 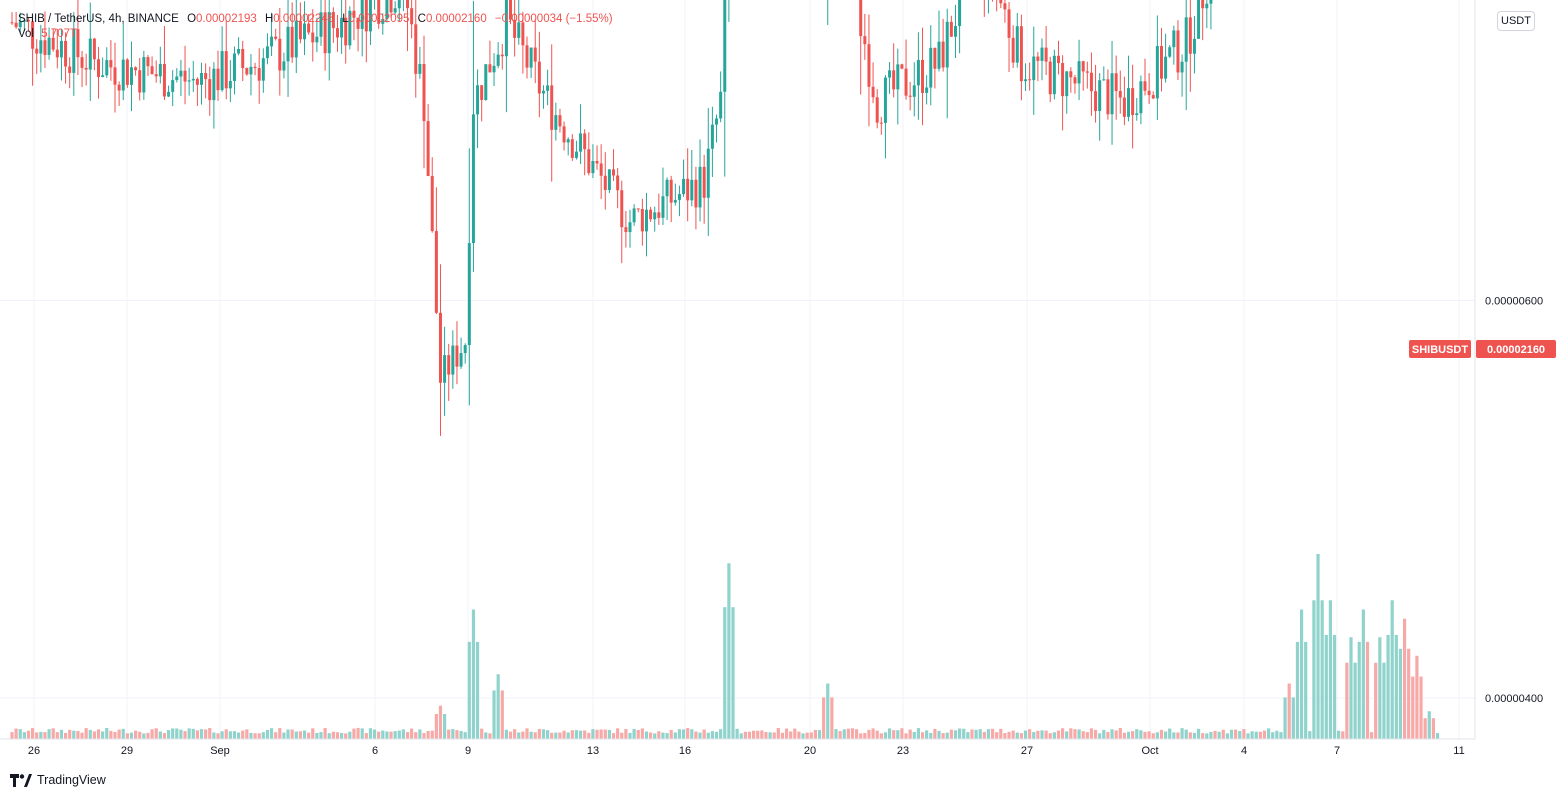 I want to click on volume-label: Vol, so click(x=26, y=34).